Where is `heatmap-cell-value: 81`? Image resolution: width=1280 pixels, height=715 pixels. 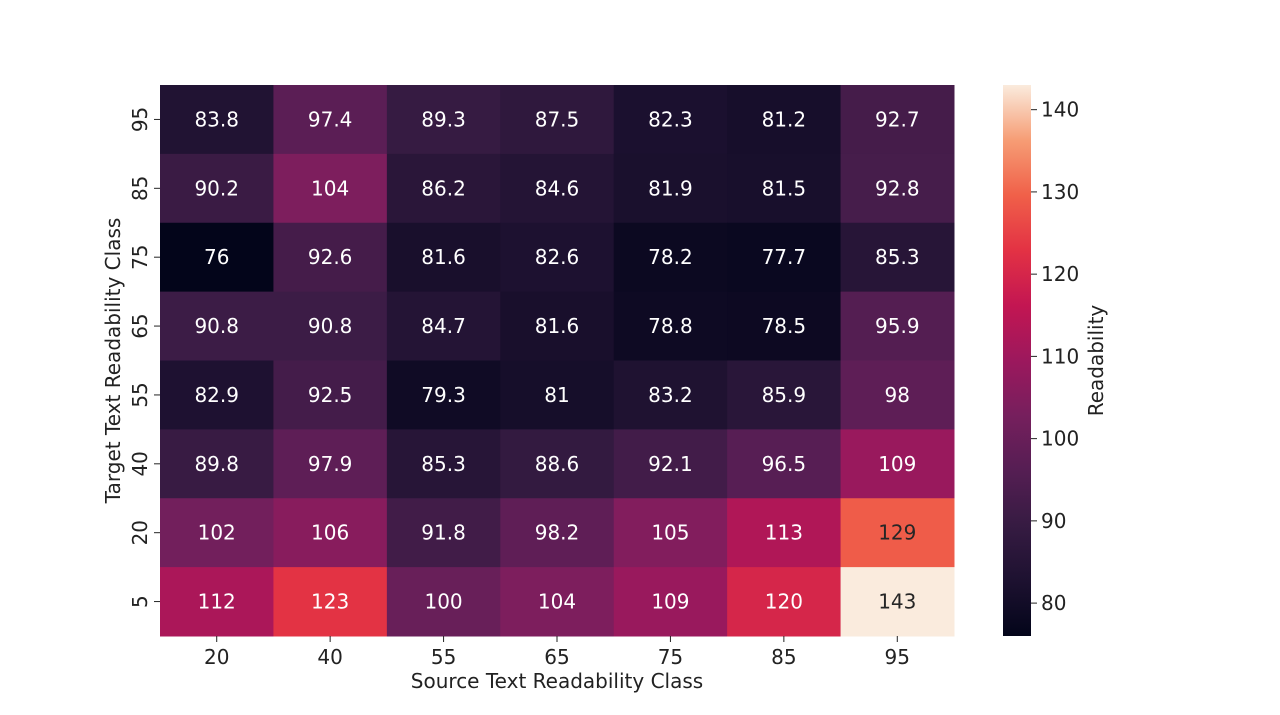
heatmap-cell-value: 81 is located at coordinates (556, 395).